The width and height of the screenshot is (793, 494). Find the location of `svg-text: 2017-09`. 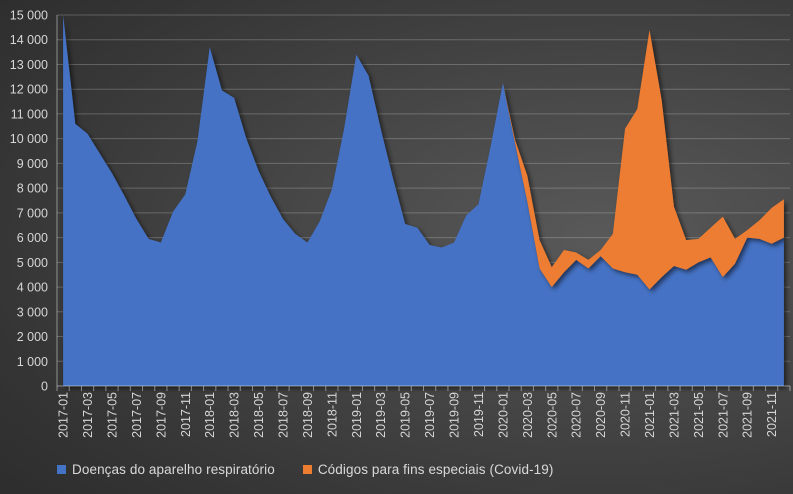

svg-text: 2017-09 is located at coordinates (161, 415).